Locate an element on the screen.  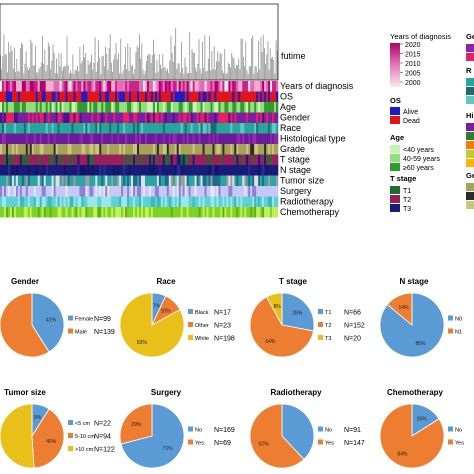
pie-legend-label: T1 is located at coordinates (328, 313).